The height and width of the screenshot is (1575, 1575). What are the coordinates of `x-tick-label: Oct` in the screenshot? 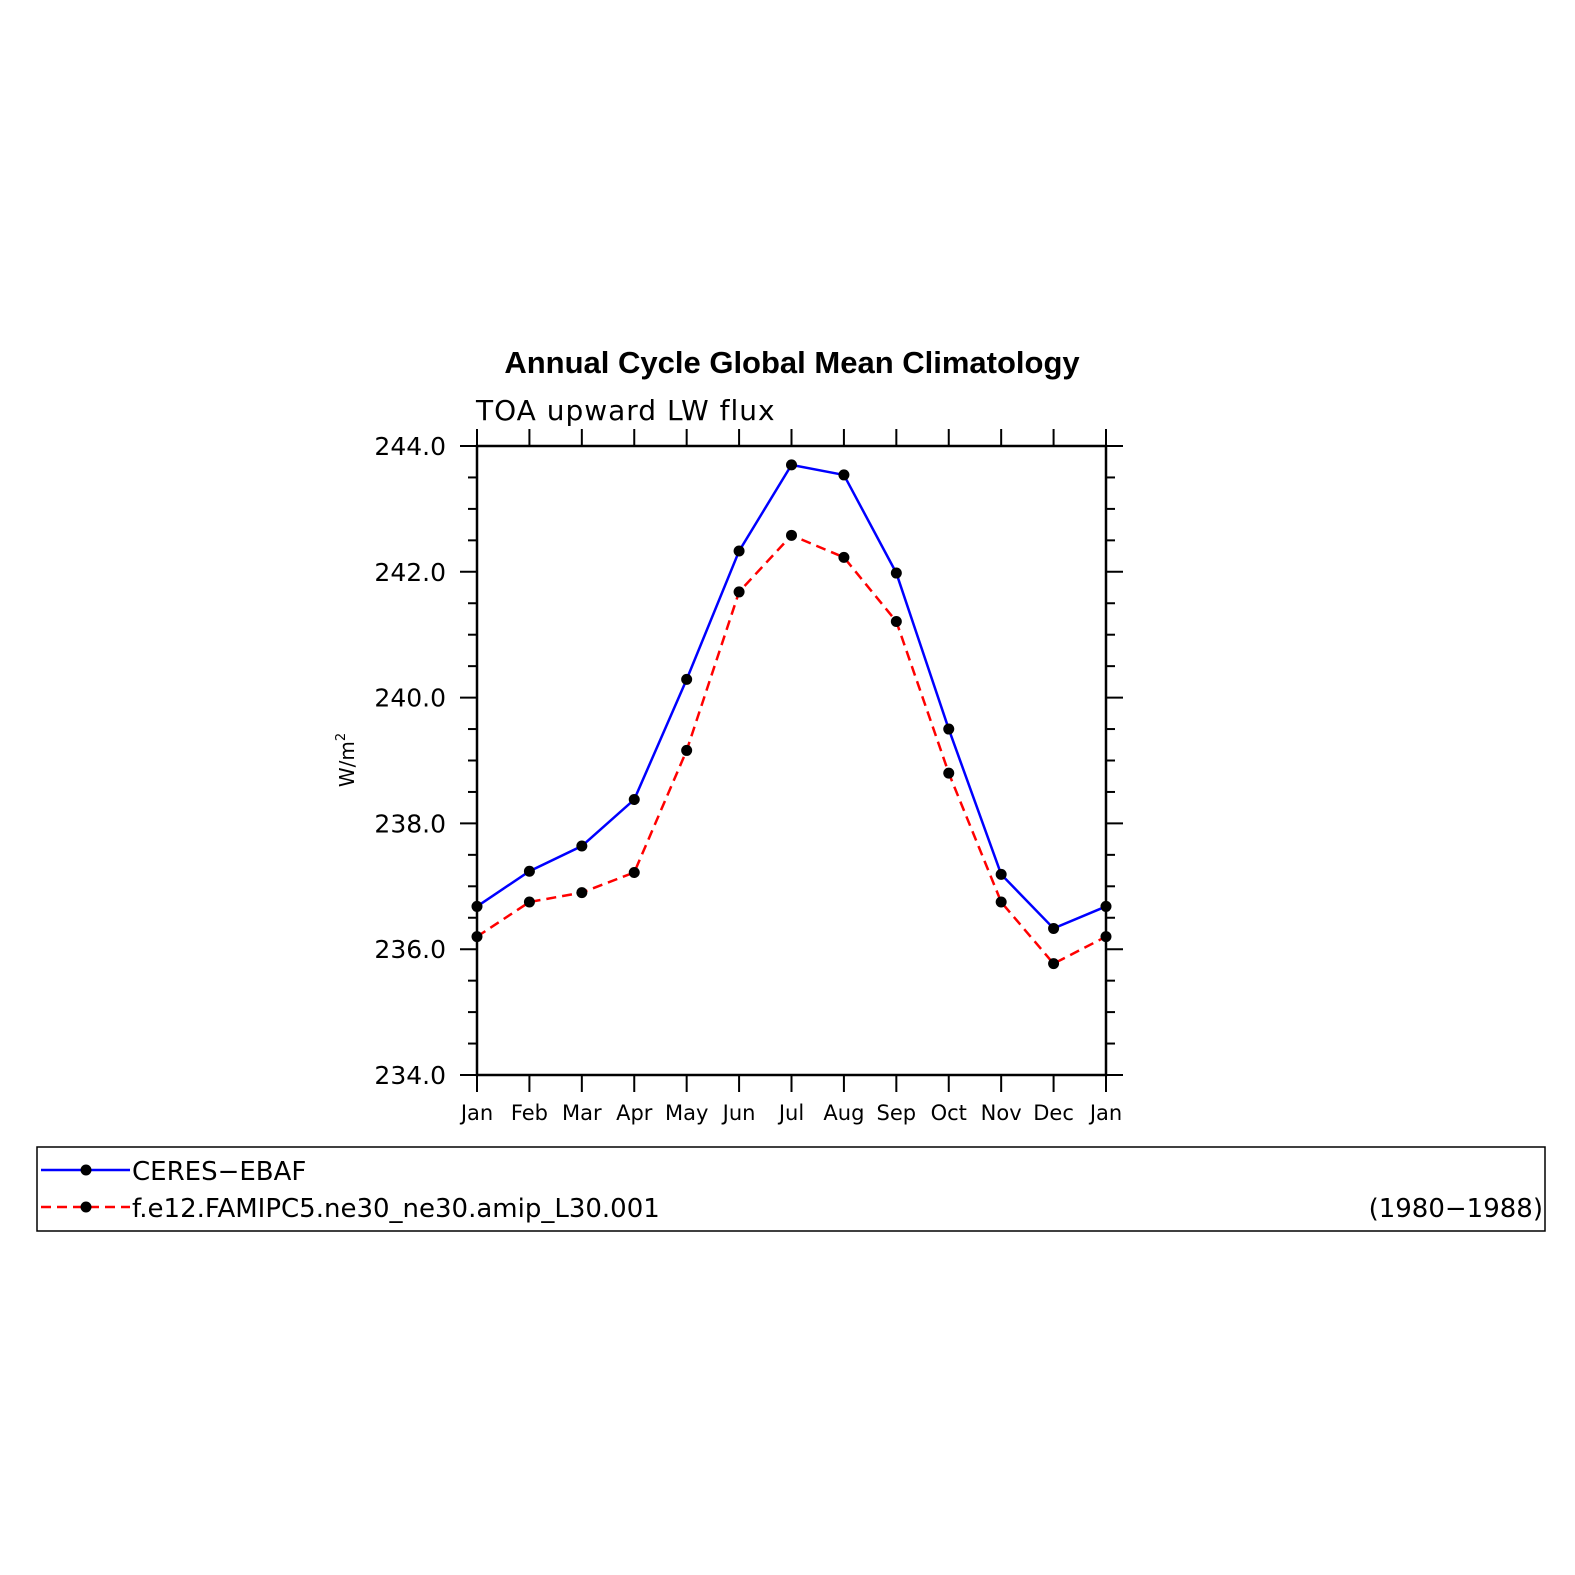 It's located at (949, 1113).